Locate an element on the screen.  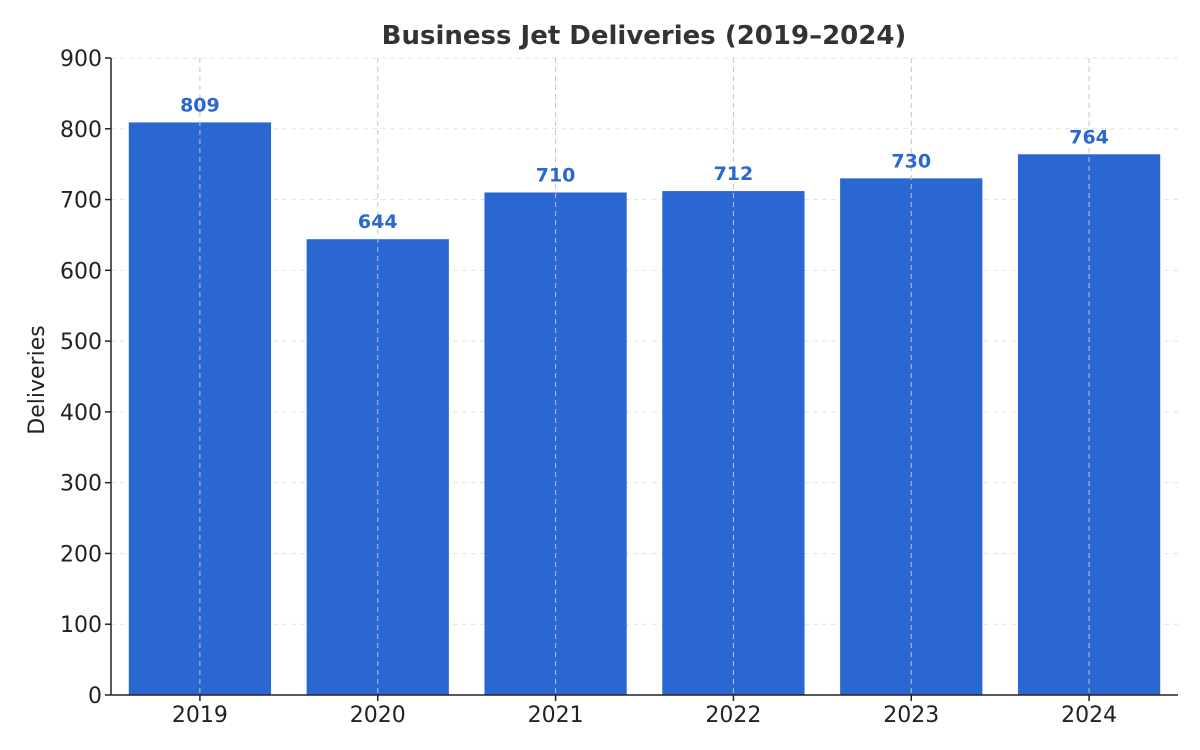
y-tick-label: 0 is located at coordinates (95, 696).